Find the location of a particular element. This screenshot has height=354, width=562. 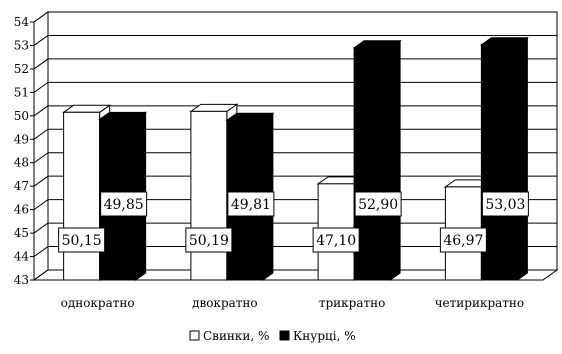

legend-label: Свинки, % is located at coordinates (236, 336).